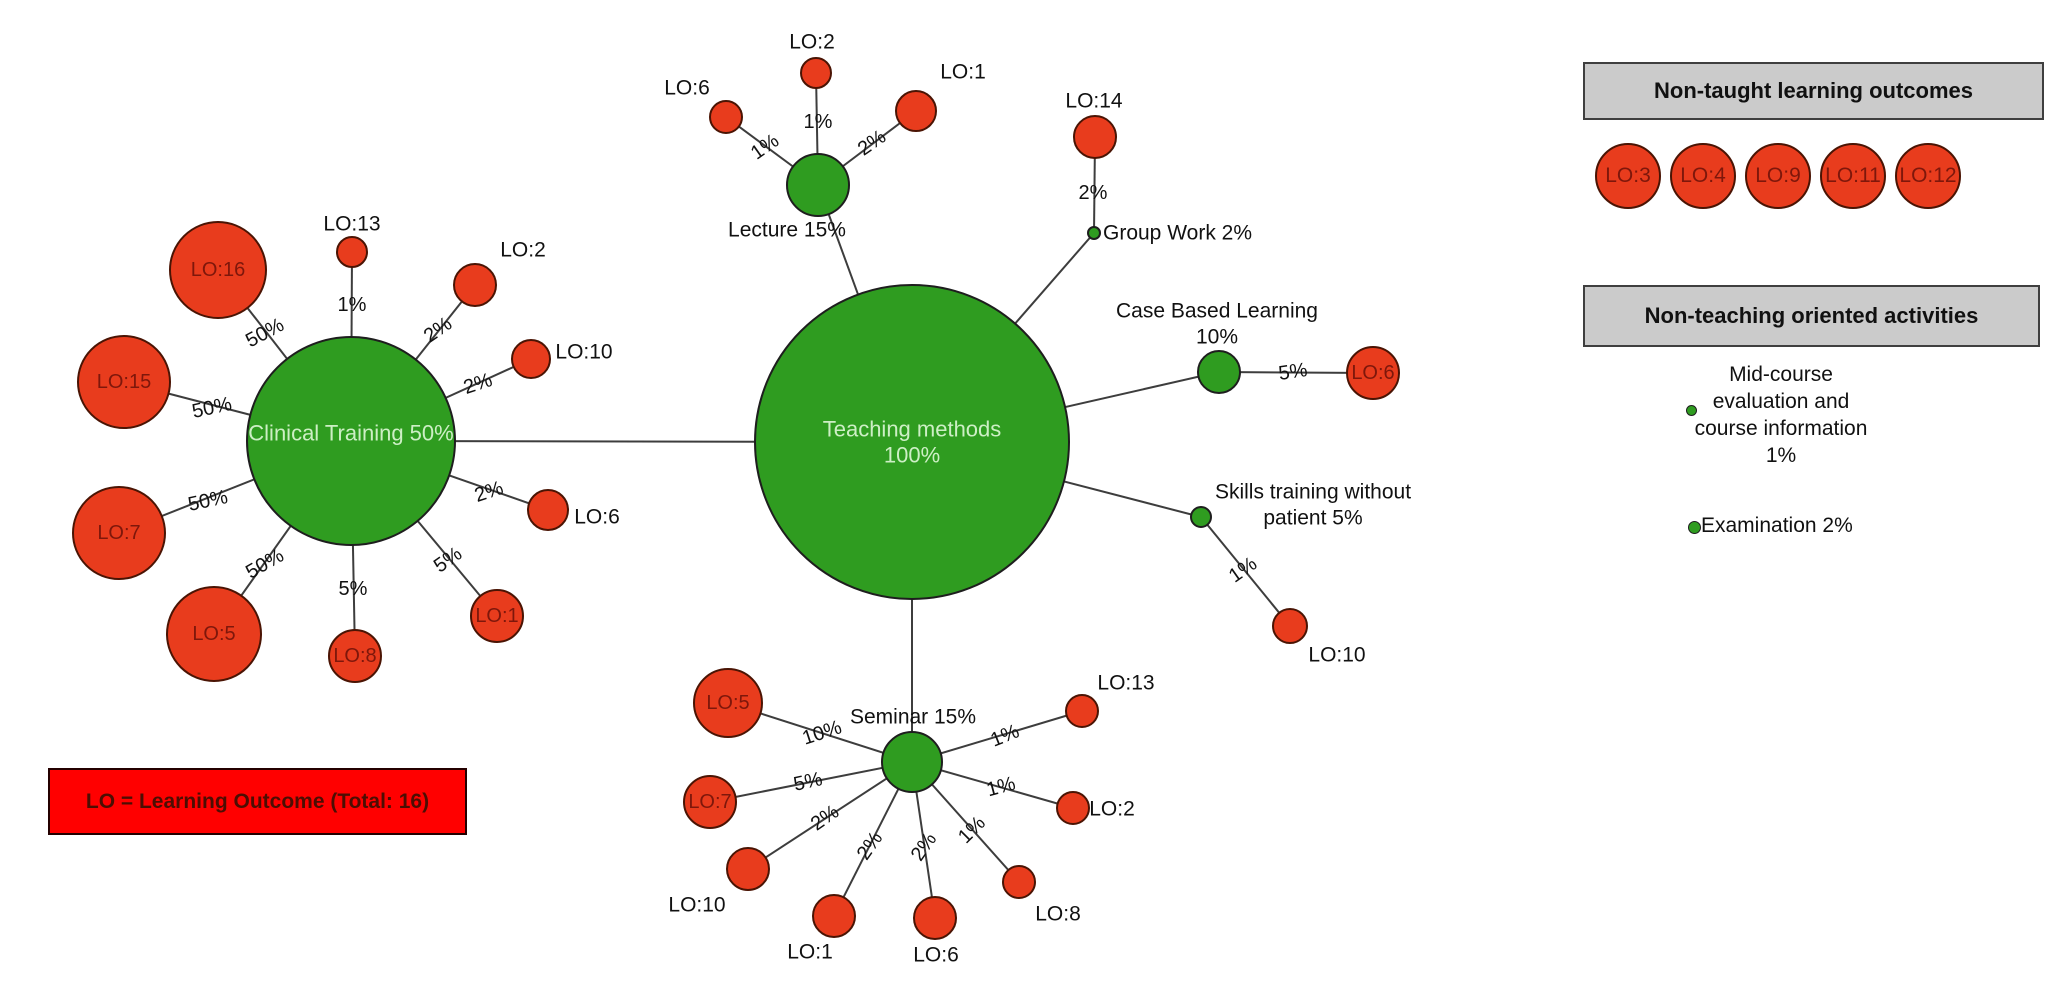  What do you see at coordinates (1073, 808) in the screenshot?
I see `node-sm_lo2` at bounding box center [1073, 808].